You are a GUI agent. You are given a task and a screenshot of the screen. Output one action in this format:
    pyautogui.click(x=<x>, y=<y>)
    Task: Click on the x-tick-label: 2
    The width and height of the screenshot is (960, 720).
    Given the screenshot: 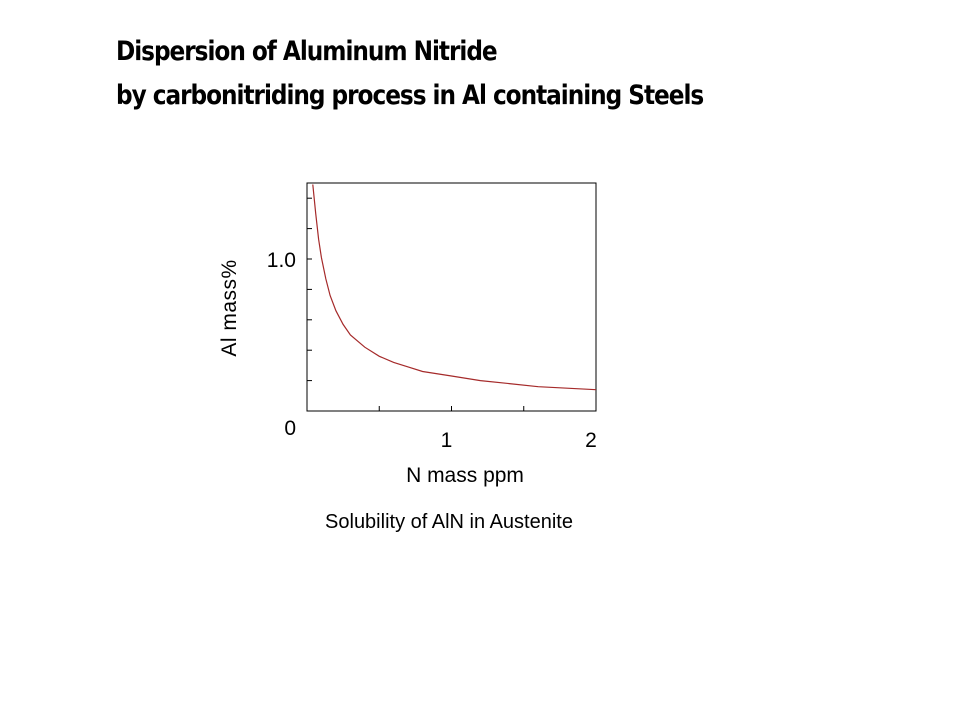 What is the action you would take?
    pyautogui.click(x=591, y=440)
    